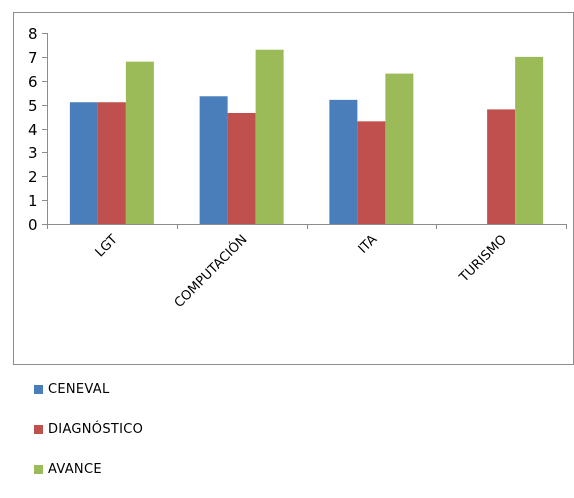  Describe the element at coordinates (38, 389) in the screenshot. I see `legend-swatch-ceneval` at that location.